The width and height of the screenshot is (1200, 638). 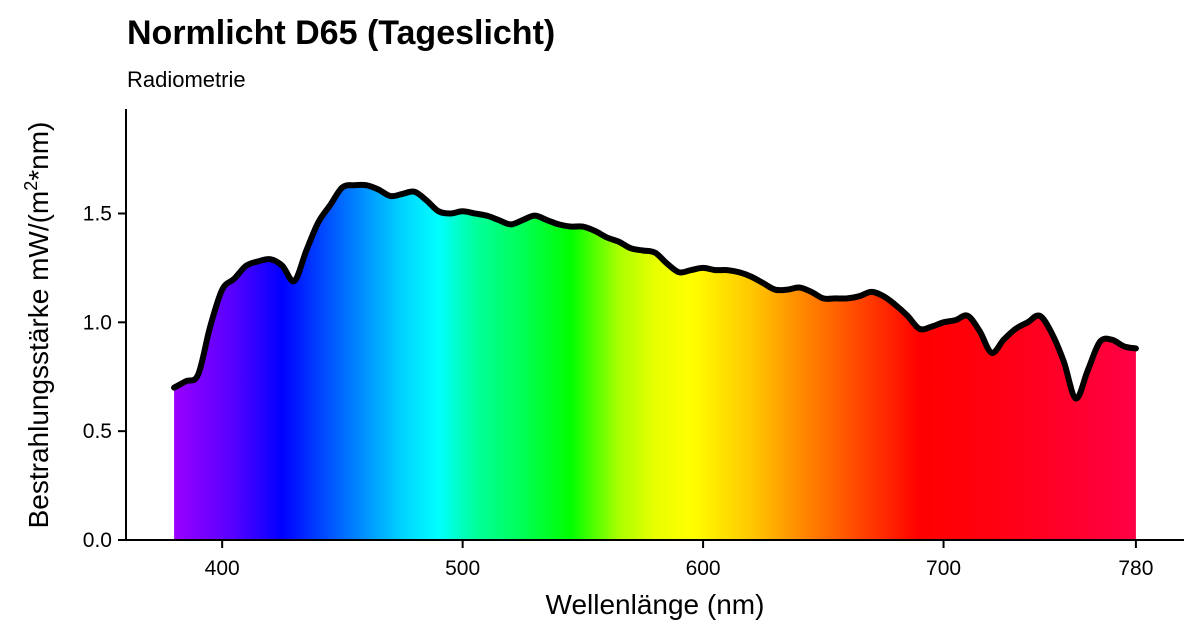 What do you see at coordinates (97, 322) in the screenshot?
I see `y-tick-label: 1.0` at bounding box center [97, 322].